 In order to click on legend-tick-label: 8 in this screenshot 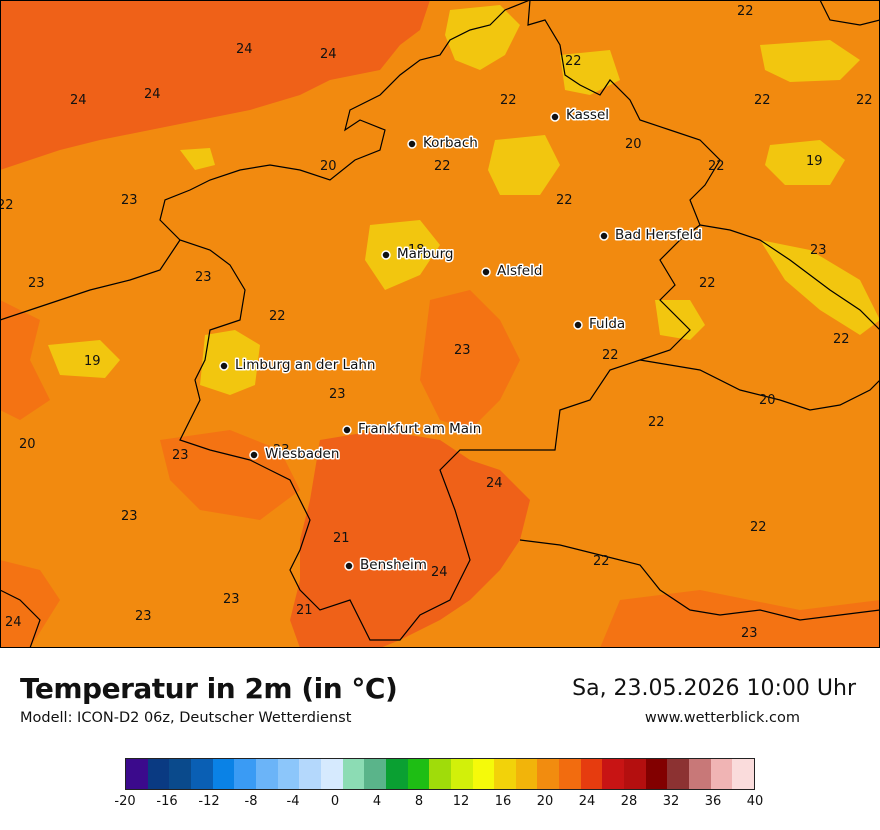, I will do `click(419, 801)`.